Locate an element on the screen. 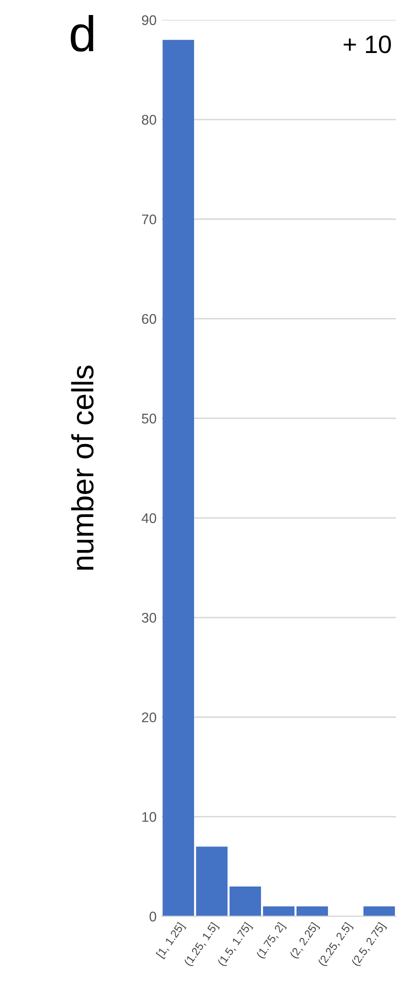 This screenshot has height=996, width=404. y-tick-label: 30 is located at coordinates (149, 617).